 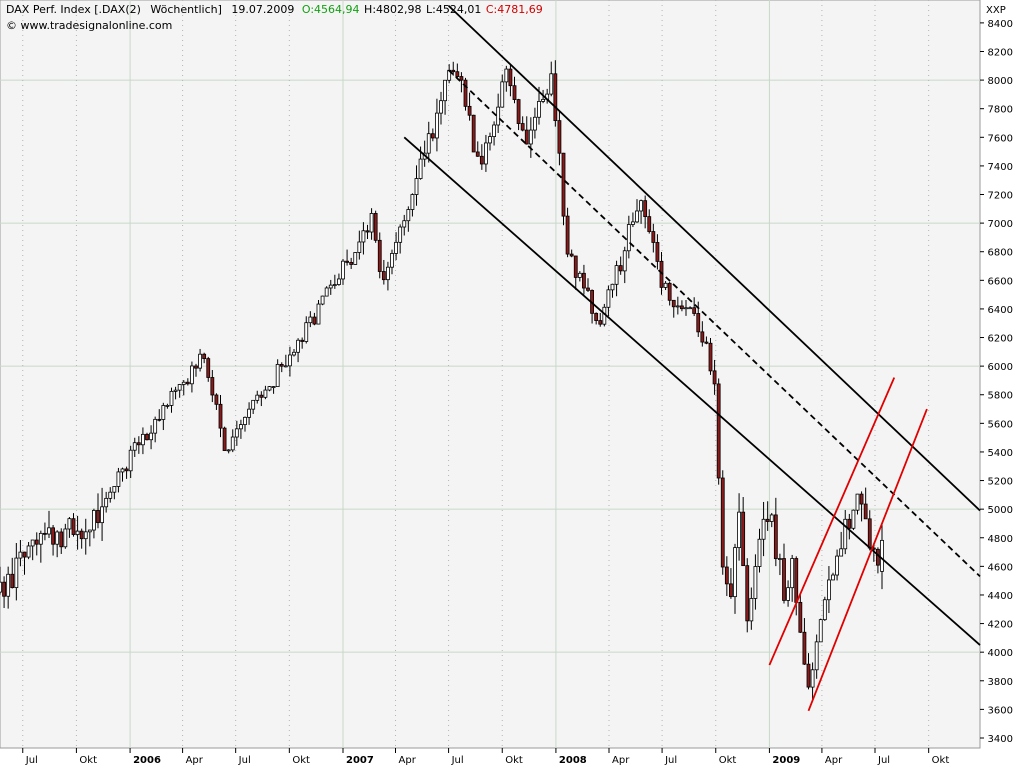 I want to click on y-tick-label: 8000, so click(x=1000, y=81).